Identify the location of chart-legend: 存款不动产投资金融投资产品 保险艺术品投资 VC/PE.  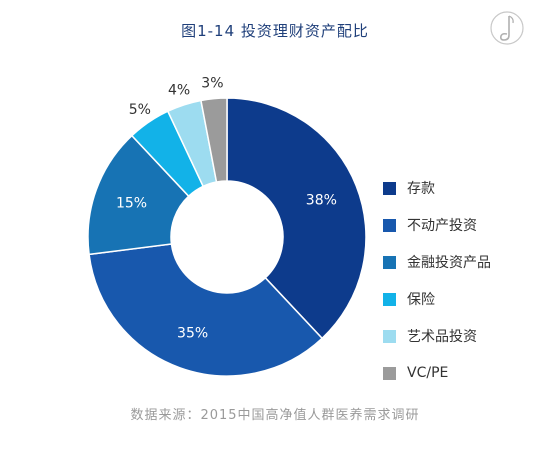
(437, 289).